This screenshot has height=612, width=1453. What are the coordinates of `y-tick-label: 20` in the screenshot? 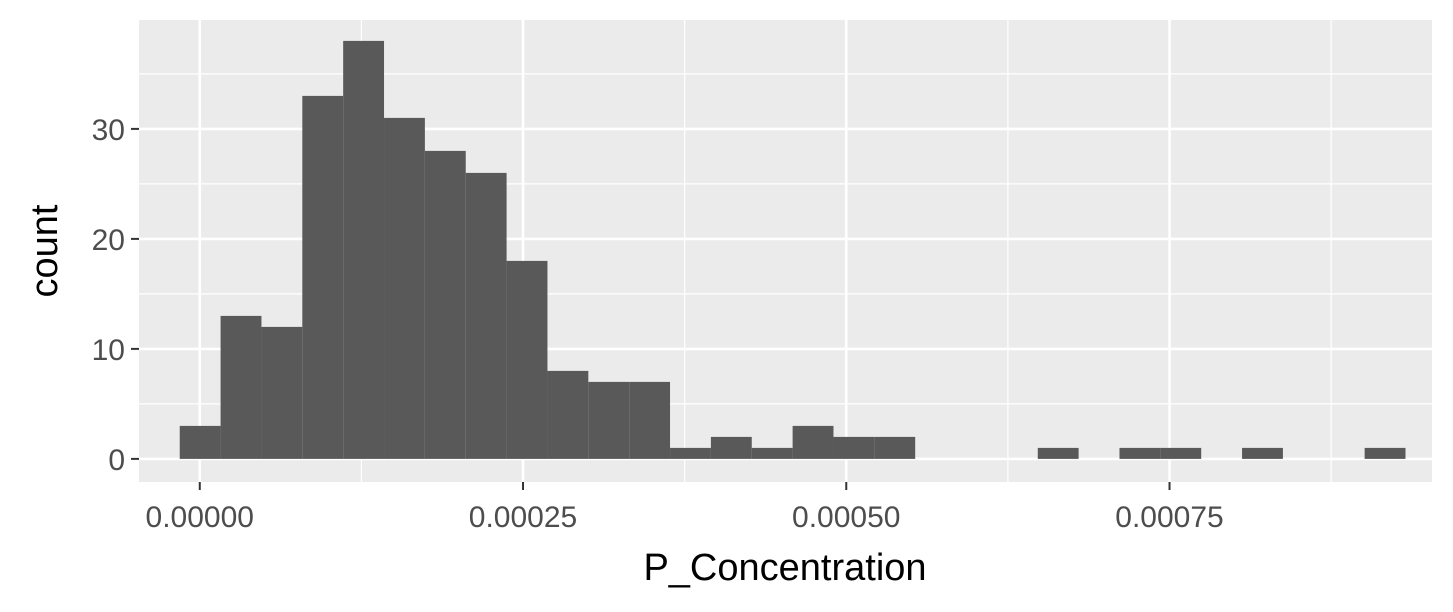 It's located at (108, 240).